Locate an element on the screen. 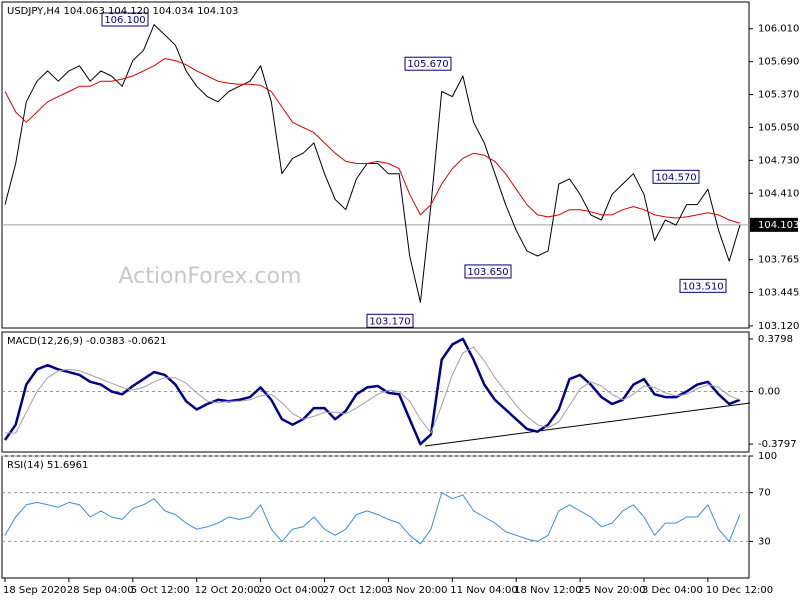 This screenshot has height=600, width=800. y-tick-label: 105.690 is located at coordinates (778, 62).